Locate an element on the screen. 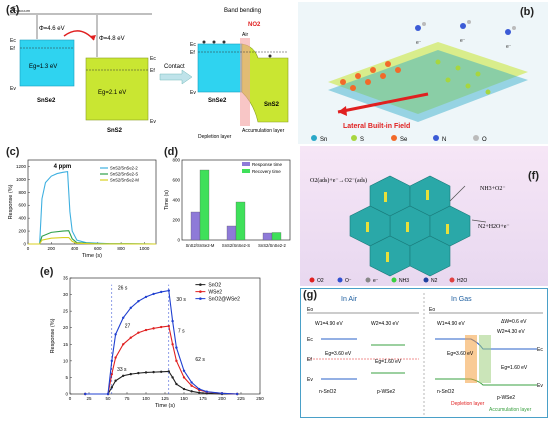 The height and width of the screenshot is (423, 550). eg1-label: Eg=1.3 eV is located at coordinates (43, 67).